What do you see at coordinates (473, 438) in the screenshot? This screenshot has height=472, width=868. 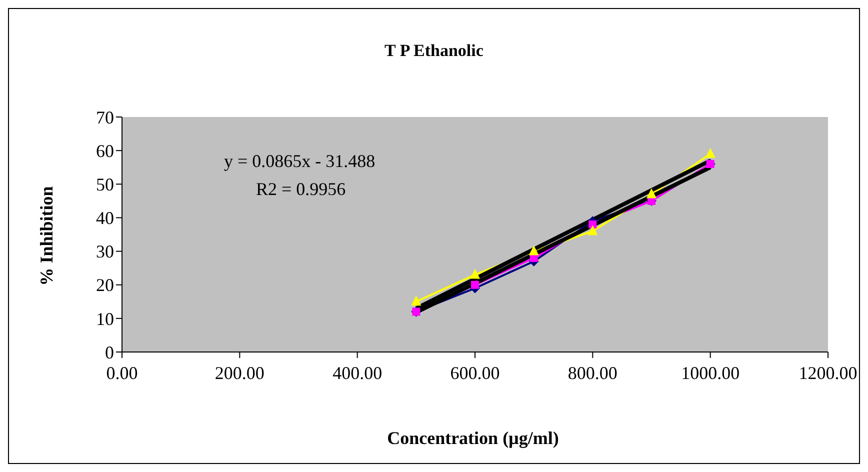 I see `x-axis-title: Concentration (µg/ml)` at bounding box center [473, 438].